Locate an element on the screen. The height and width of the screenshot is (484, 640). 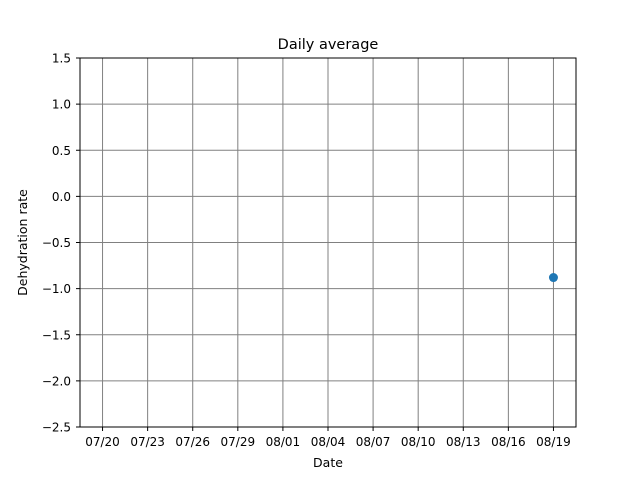
x-axis-label: Date is located at coordinates (328, 462).